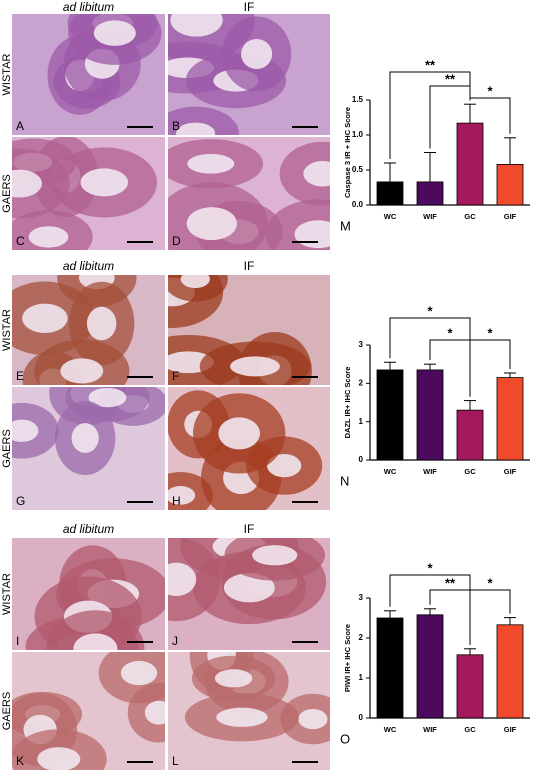 This screenshot has width=550, height=779. I want to click on panel-label: F, so click(175, 376).